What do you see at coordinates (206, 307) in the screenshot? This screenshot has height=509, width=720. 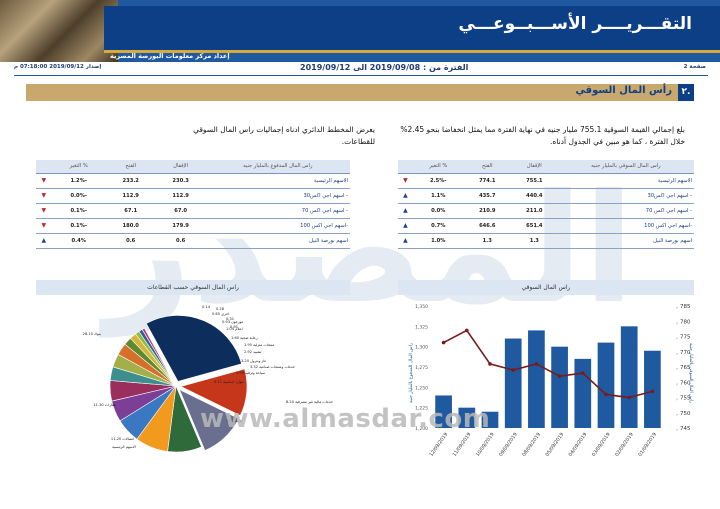 I see `pie-label: 0.14` at bounding box center [206, 307].